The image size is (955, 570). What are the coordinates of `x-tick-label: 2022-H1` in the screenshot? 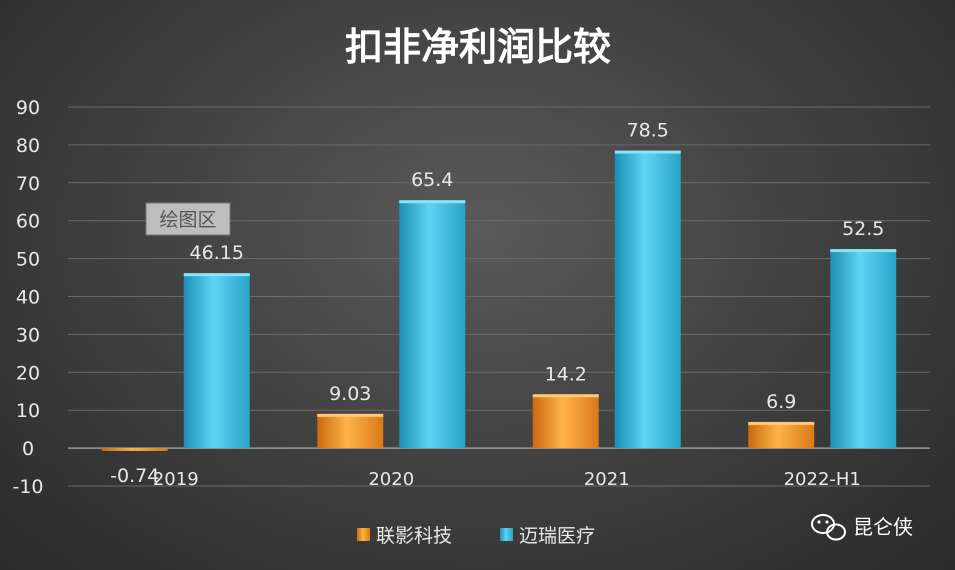 It's located at (822, 479).